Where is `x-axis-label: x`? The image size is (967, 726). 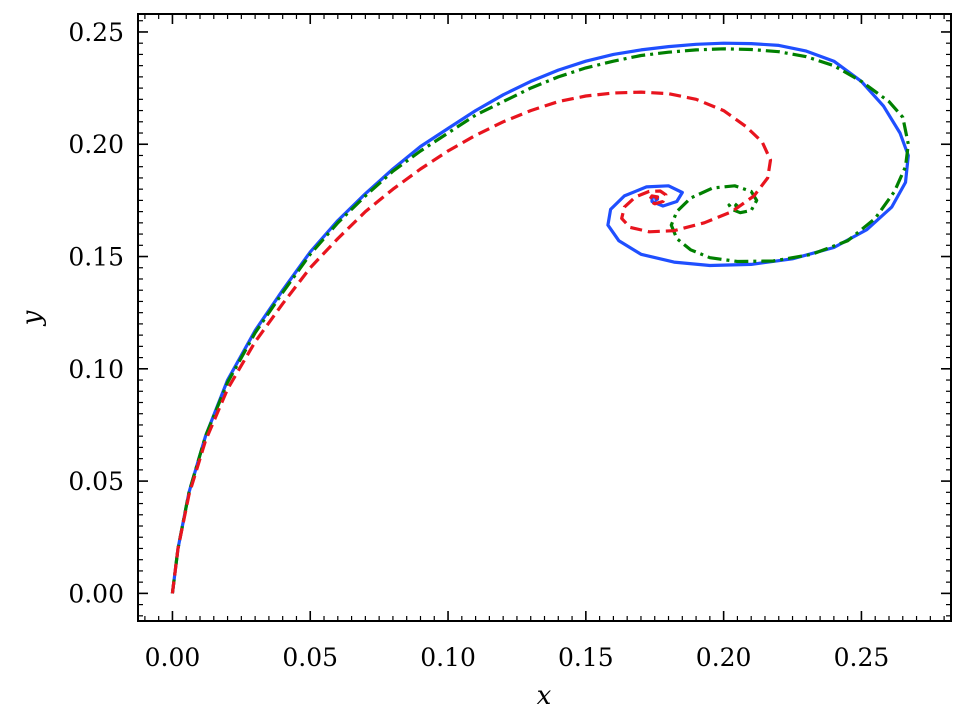 x-axis-label: x is located at coordinates (544, 696).